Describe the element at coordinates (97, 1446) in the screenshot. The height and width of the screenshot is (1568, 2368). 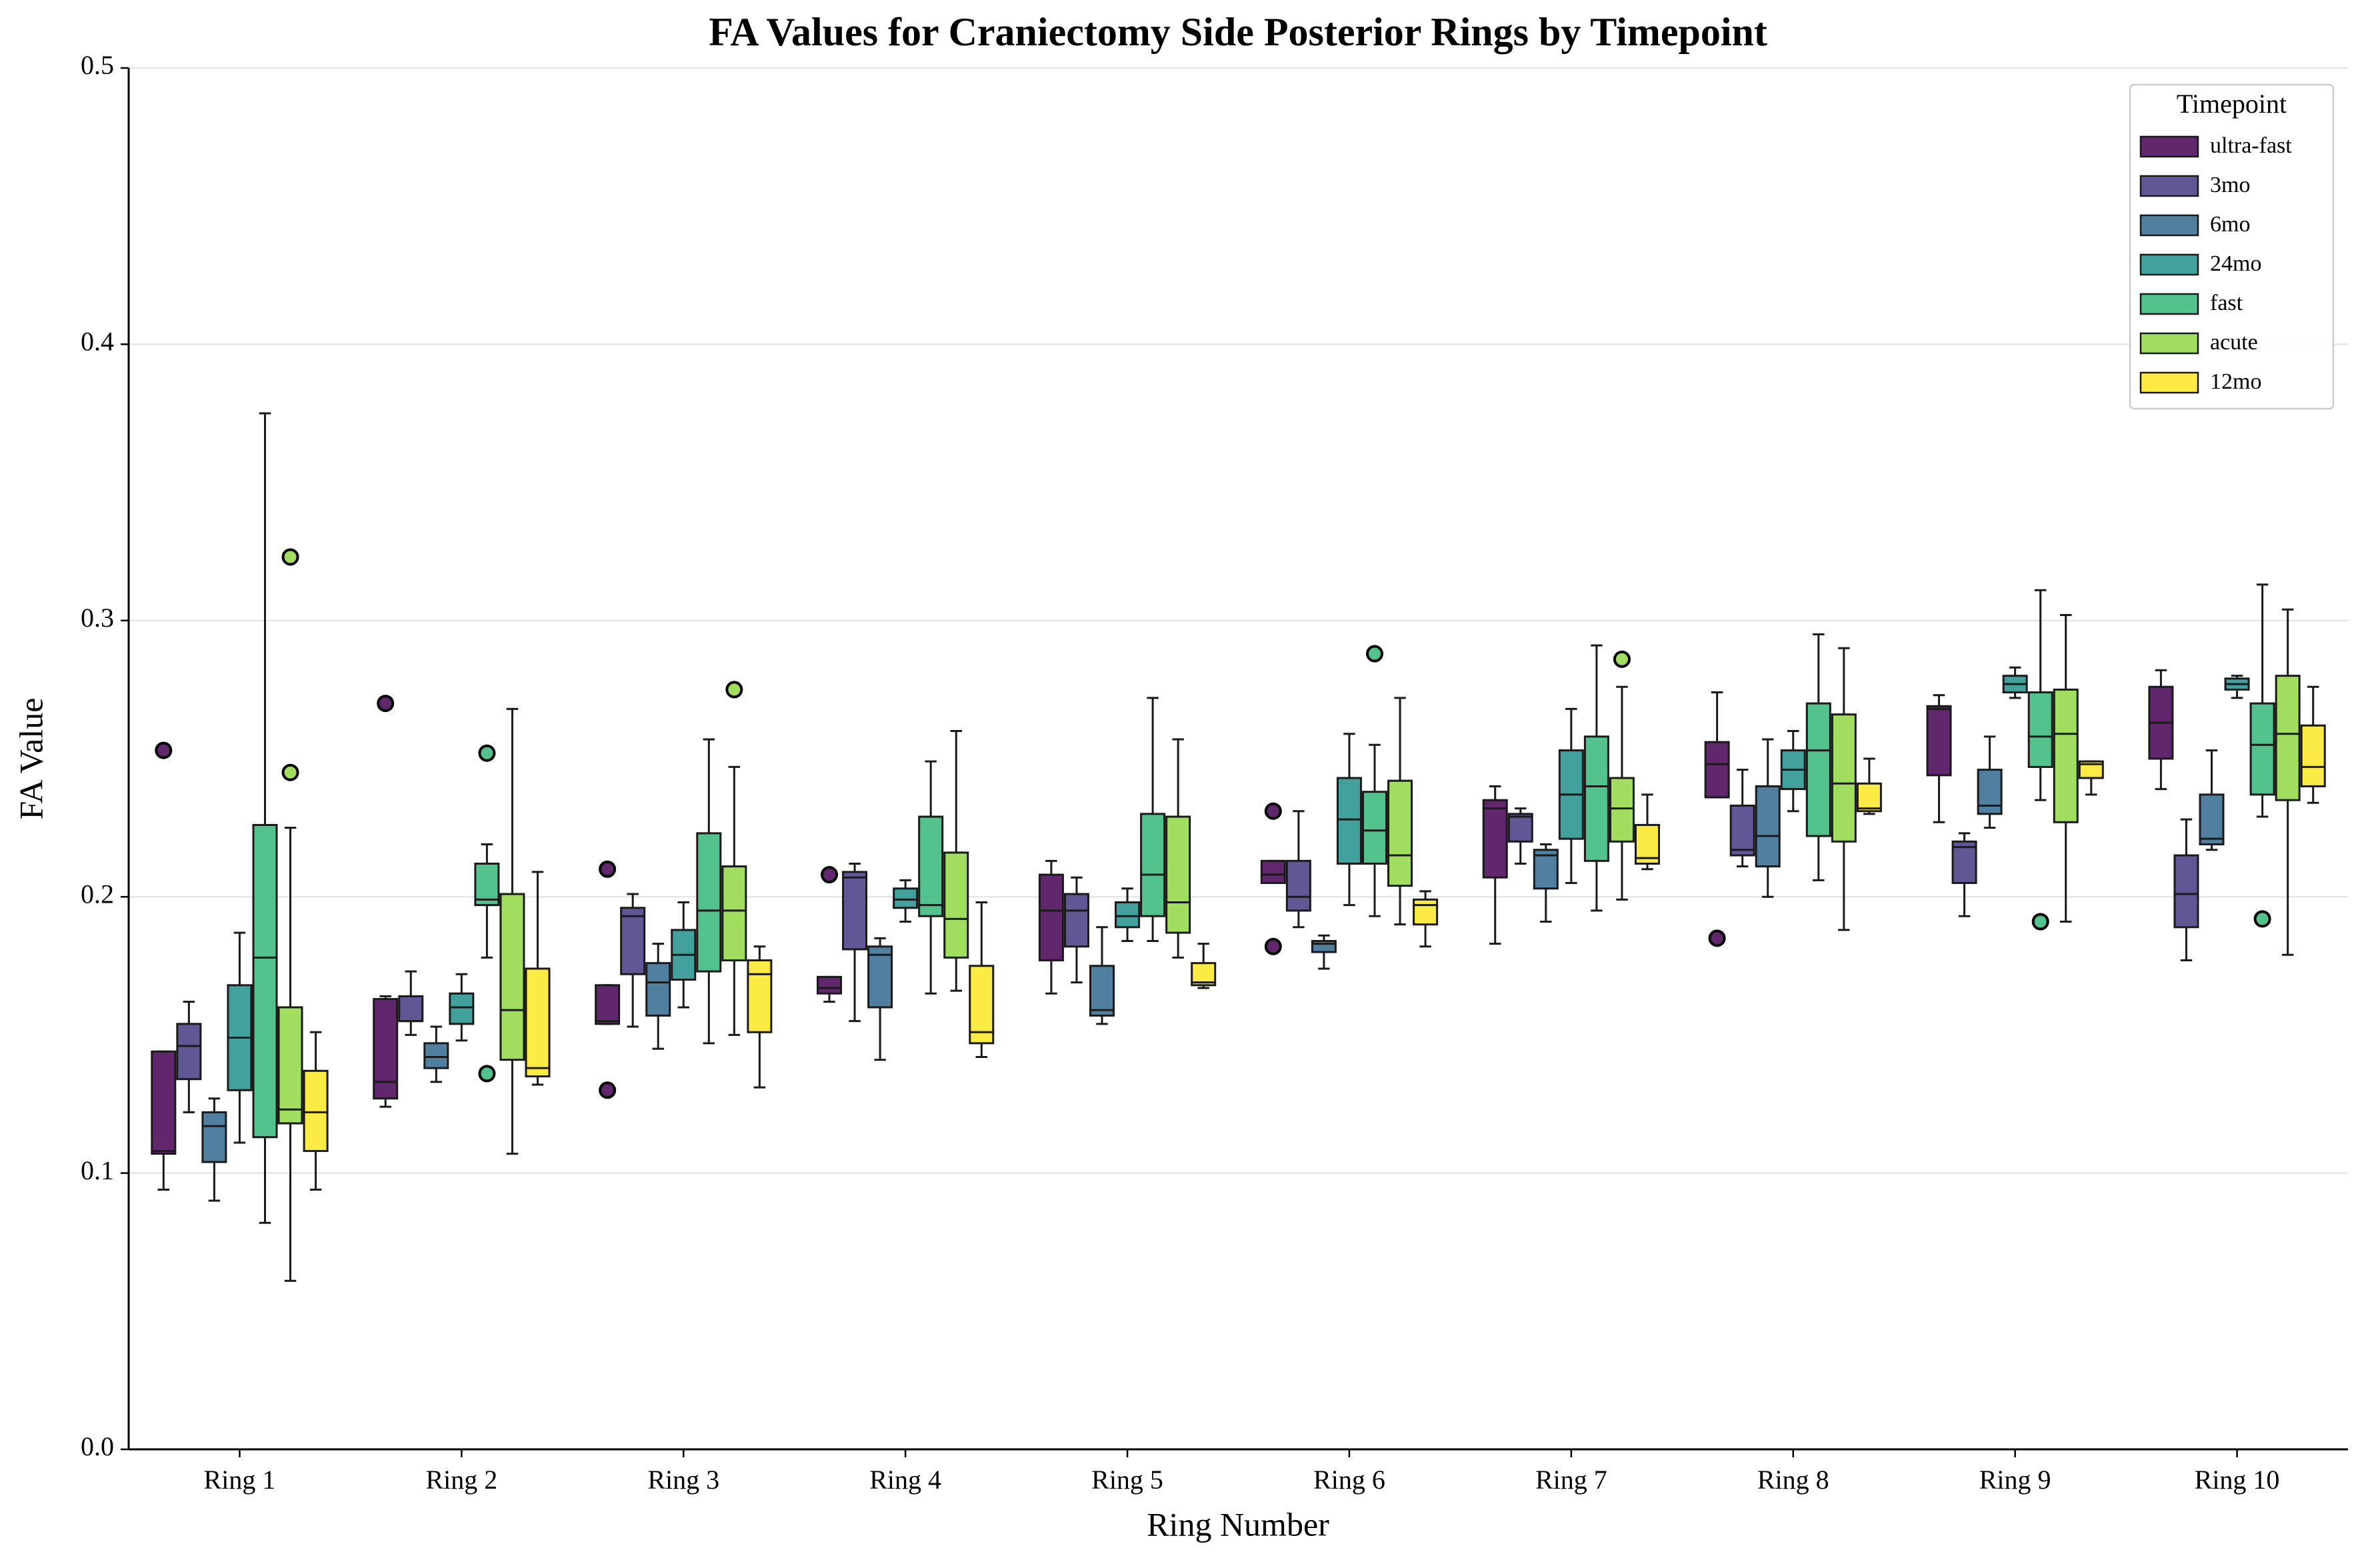
I see `y-tick-label: 0.0` at that location.